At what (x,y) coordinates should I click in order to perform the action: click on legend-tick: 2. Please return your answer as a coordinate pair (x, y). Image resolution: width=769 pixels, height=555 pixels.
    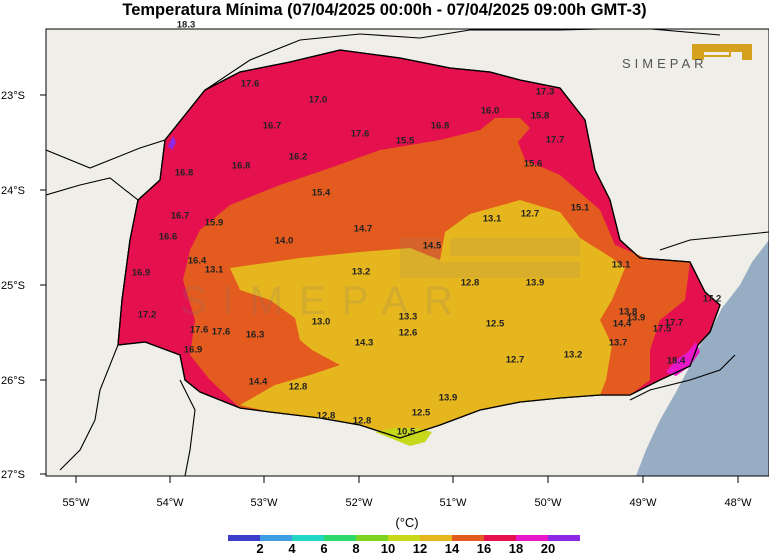
    Looking at the image, I should click on (259, 548).